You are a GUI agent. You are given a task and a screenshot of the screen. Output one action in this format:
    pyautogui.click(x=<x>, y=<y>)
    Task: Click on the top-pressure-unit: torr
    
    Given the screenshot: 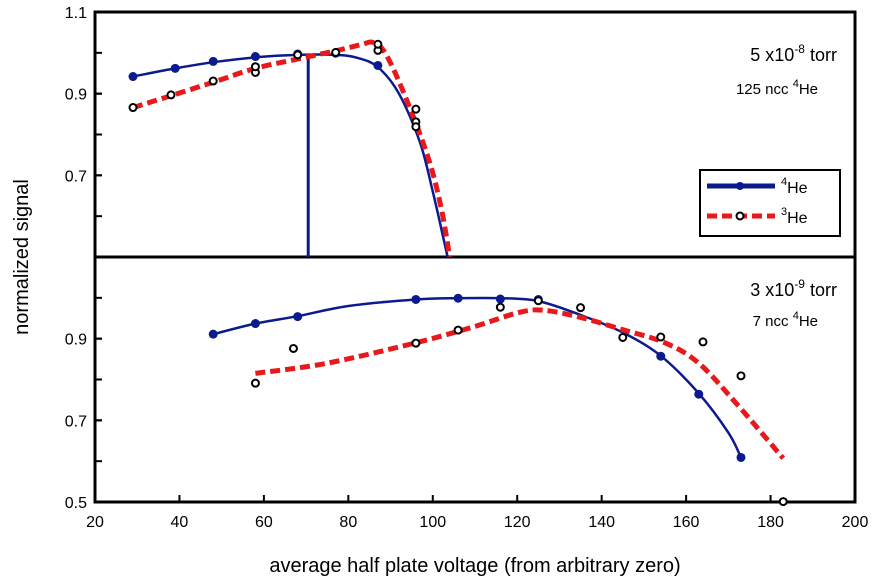 What is the action you would take?
    pyautogui.click(x=821, y=55)
    